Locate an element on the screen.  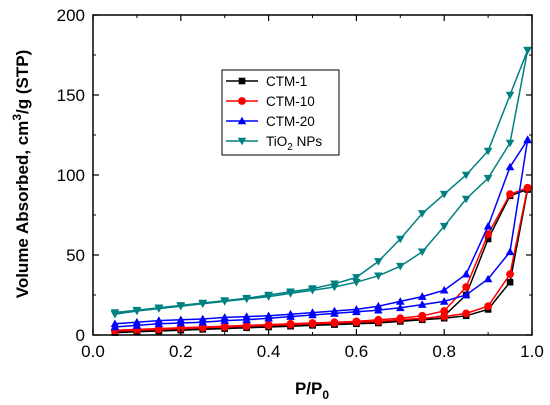
legend-item-0: CTM-1 is located at coordinates (266, 81).